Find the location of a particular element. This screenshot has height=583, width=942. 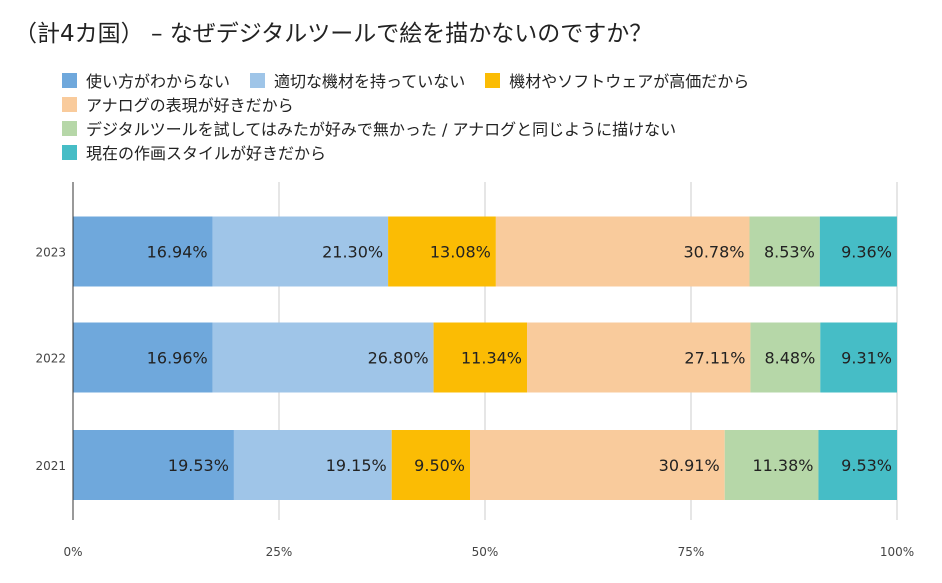

x-tick-label: 100% is located at coordinates (897, 552).